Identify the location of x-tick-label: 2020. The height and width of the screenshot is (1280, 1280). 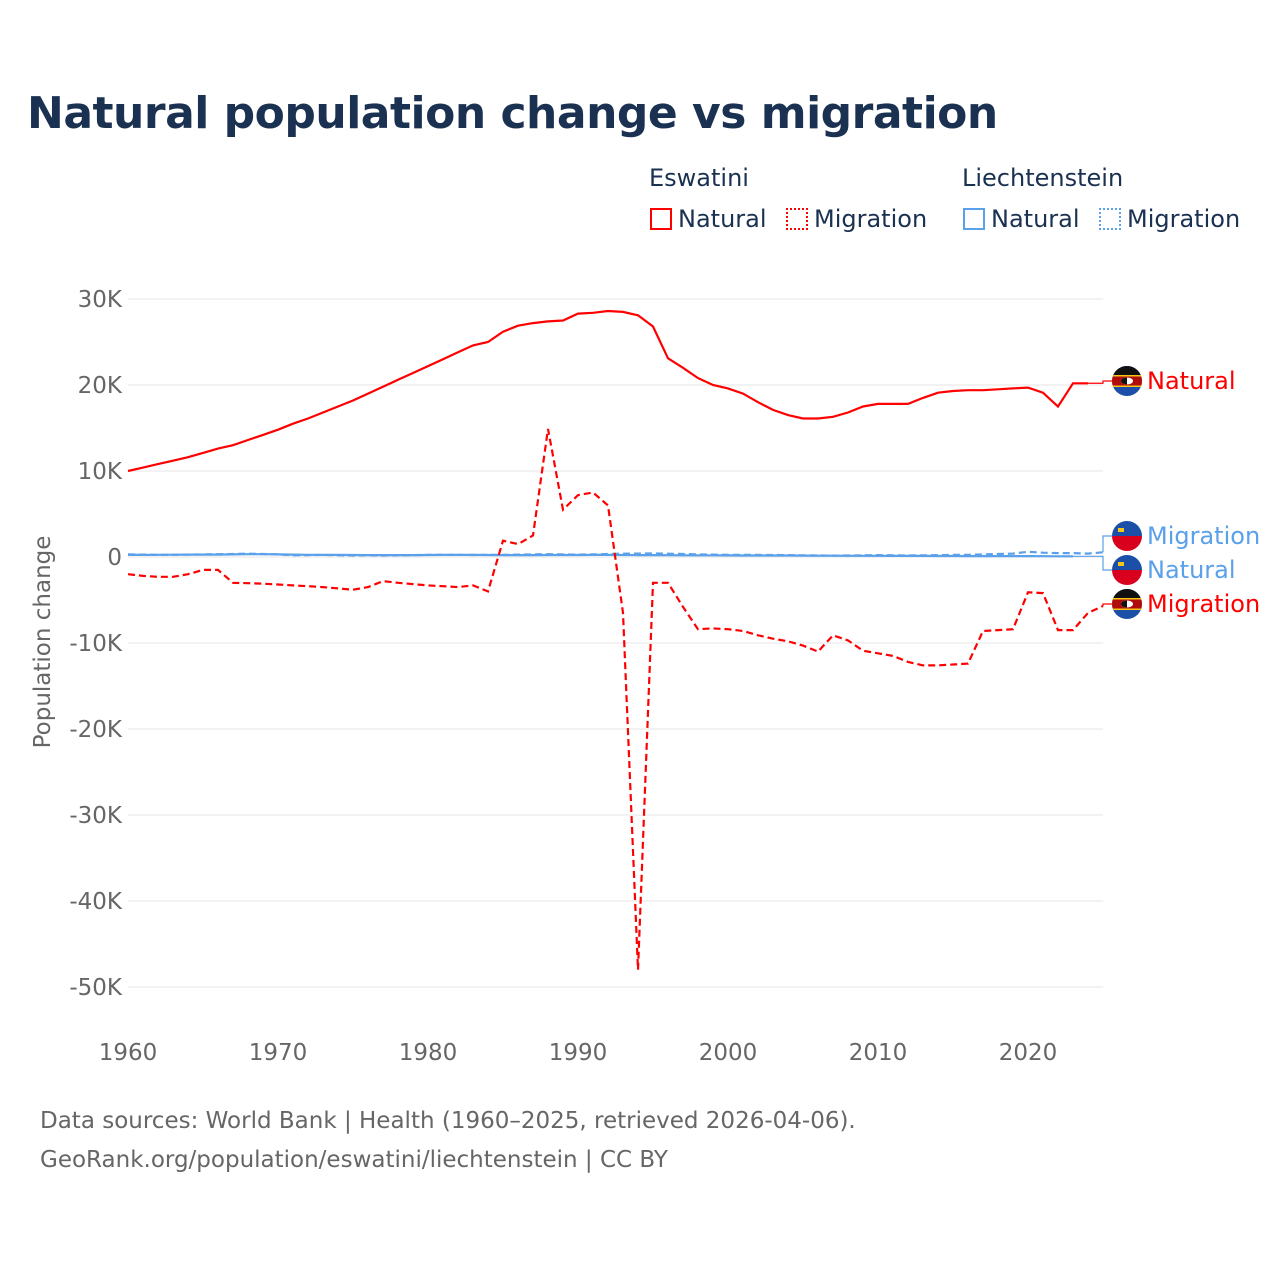
(1028, 1053).